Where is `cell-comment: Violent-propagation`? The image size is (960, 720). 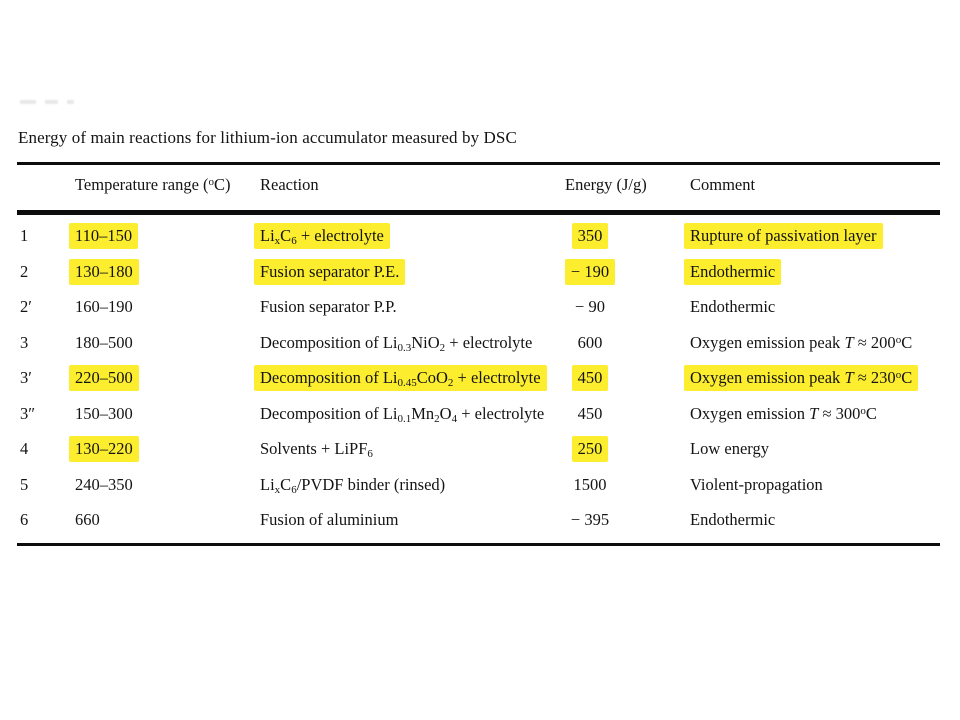 cell-comment: Violent-propagation is located at coordinates (756, 484).